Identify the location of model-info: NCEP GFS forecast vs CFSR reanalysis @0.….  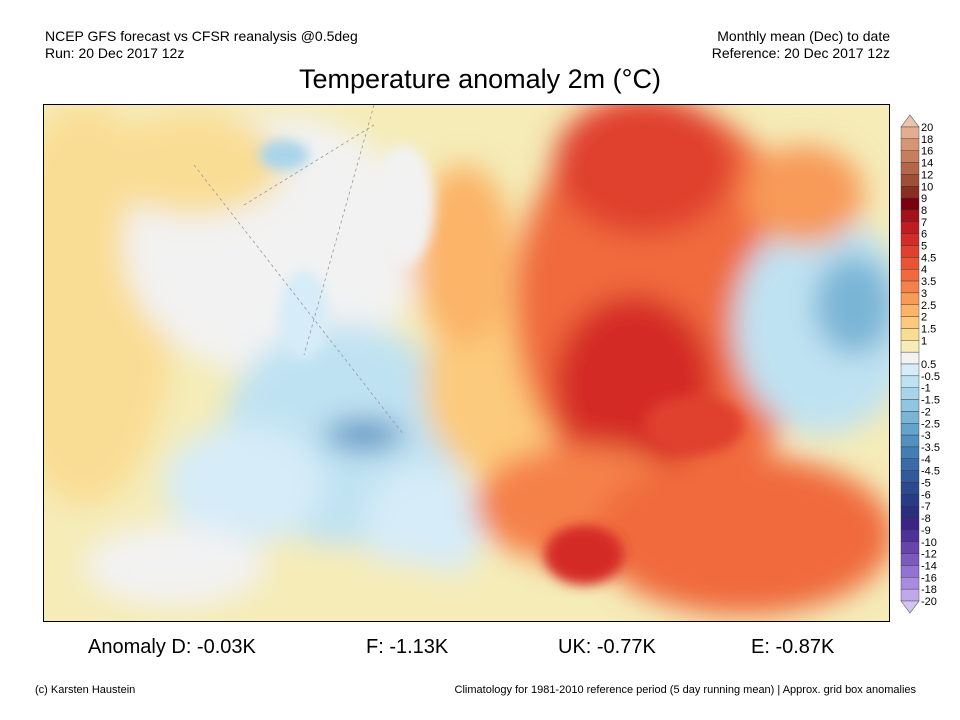
(201, 36).